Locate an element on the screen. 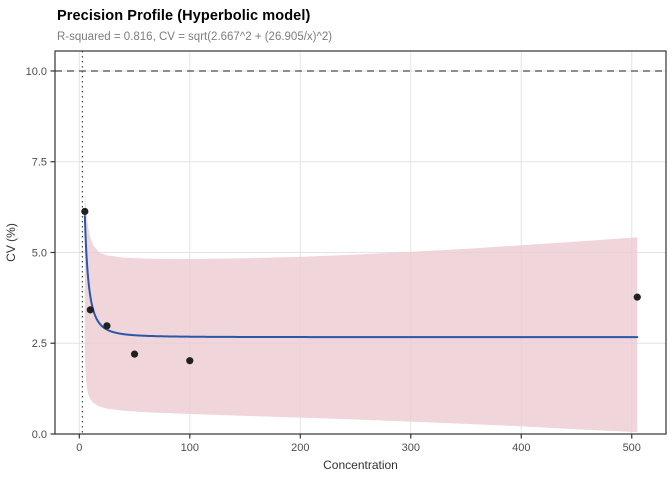 The image size is (672, 480). y-axis-tick-label: 0.0 is located at coordinates (39, 435).